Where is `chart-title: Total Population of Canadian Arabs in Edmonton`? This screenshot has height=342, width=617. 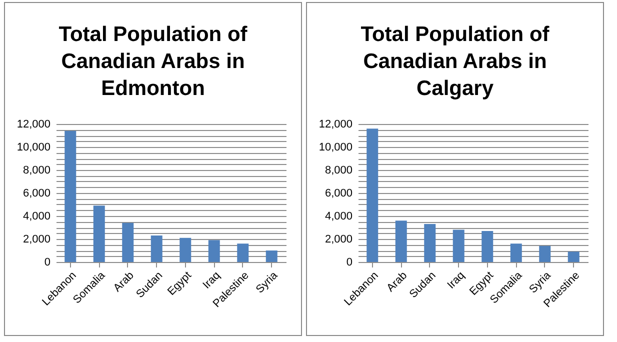 chart-title: Total Population of Canadian Arabs in Edmonton is located at coordinates (153, 62).